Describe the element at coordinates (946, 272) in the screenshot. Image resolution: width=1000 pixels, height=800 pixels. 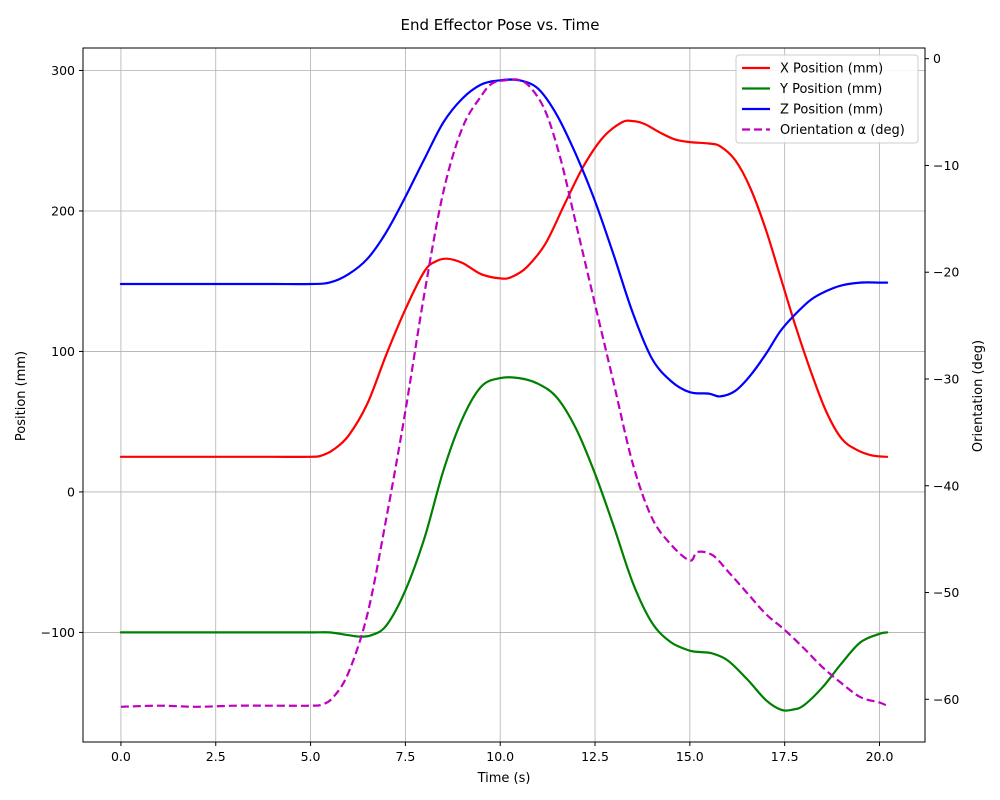
I see `right-tick-label: −20` at that location.